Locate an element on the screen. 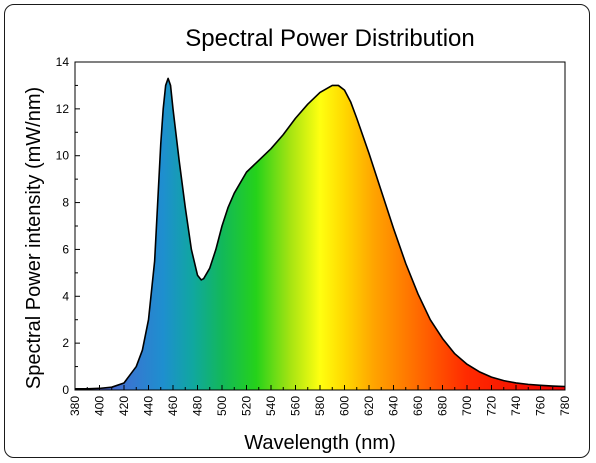 This screenshot has width=596, height=463. x-axis-label: Wavelength (nm) is located at coordinates (320, 443).